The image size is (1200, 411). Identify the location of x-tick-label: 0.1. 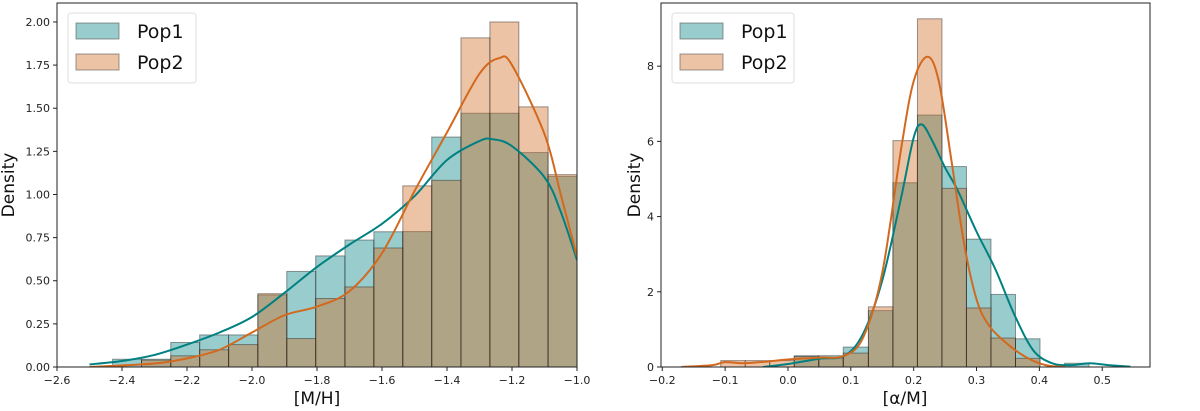
(851, 380).